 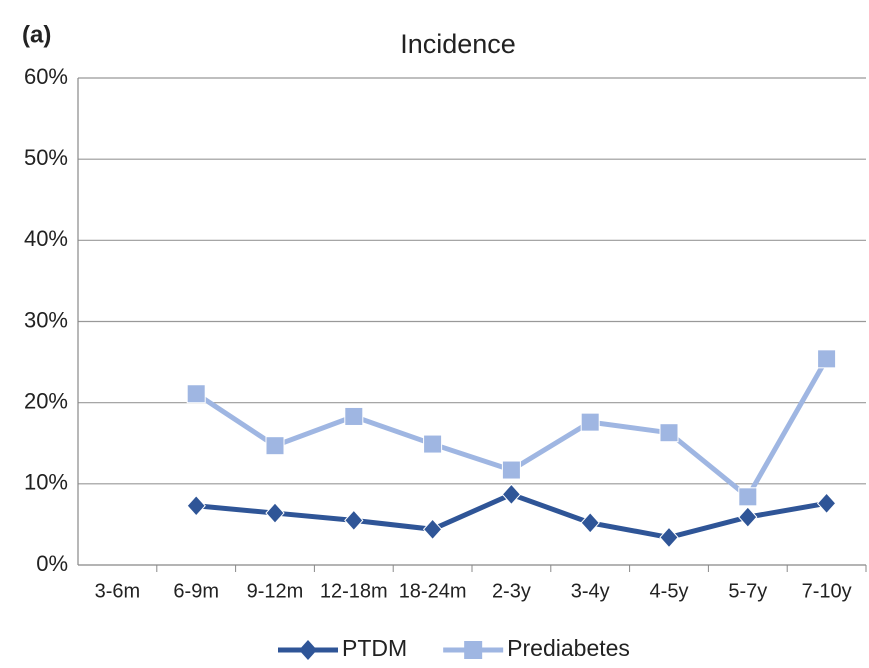 What do you see at coordinates (374, 648) in the screenshot?
I see `legend-label: PTDM` at bounding box center [374, 648].